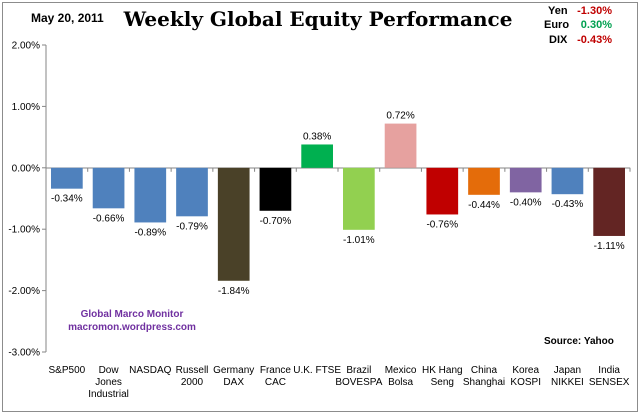 The image size is (640, 414). What do you see at coordinates (317, 136) in the screenshot?
I see `bar-value-label: 0.38%` at bounding box center [317, 136].